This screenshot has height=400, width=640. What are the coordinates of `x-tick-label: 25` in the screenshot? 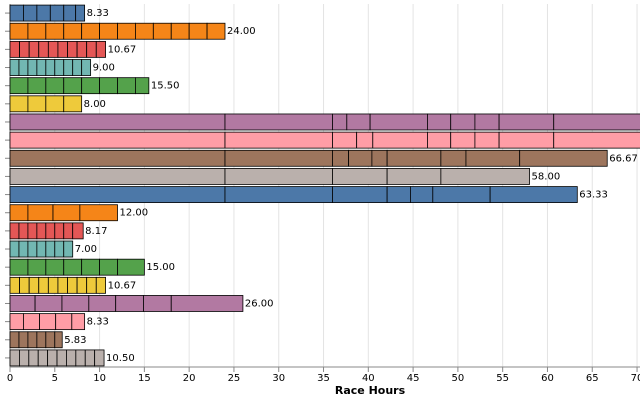 It's located at (234, 378).